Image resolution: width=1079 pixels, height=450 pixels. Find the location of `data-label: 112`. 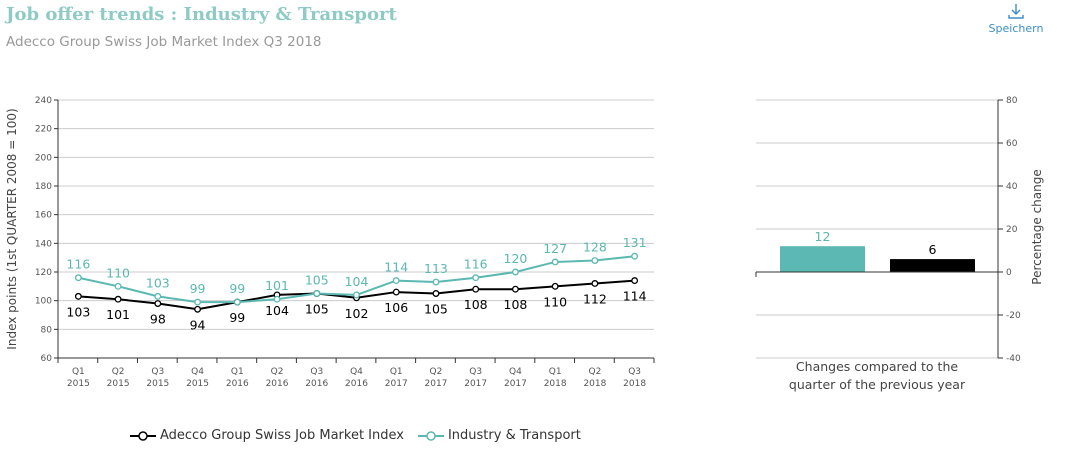

data-label: 112 is located at coordinates (595, 298).